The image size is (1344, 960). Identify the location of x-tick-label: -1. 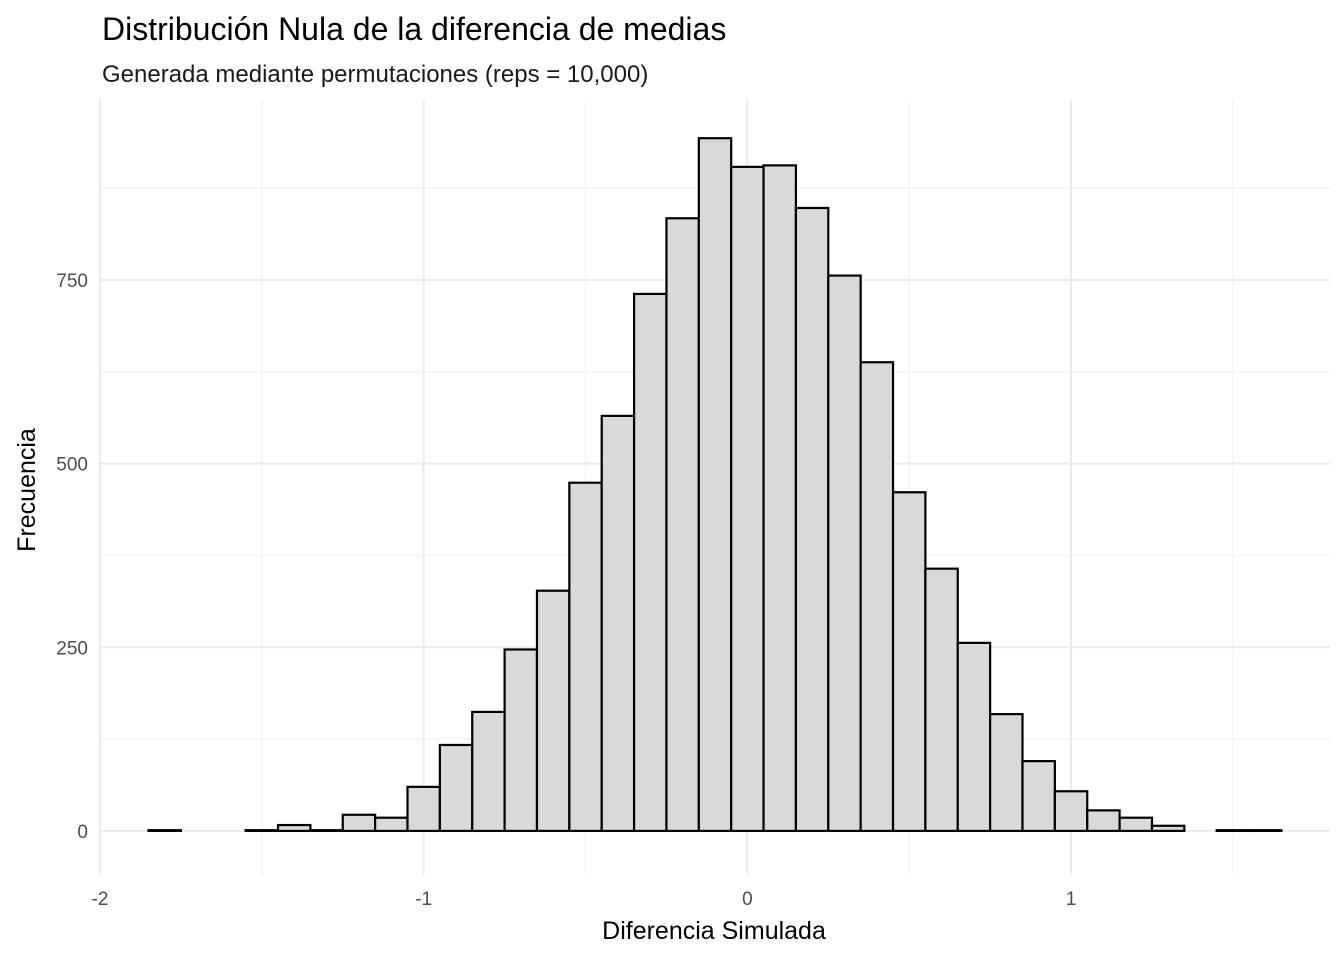
(423, 899).